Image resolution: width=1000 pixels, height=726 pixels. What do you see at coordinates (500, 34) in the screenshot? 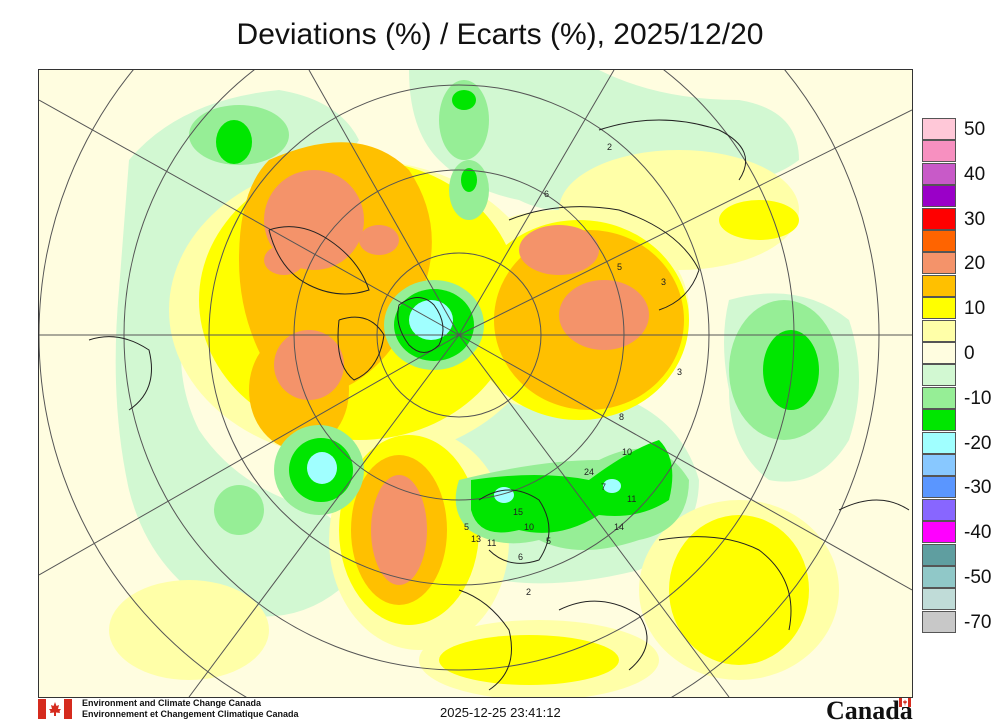
I see `map-title: Deviations (%) / Ecarts (%), 2025/12/20` at bounding box center [500, 34].